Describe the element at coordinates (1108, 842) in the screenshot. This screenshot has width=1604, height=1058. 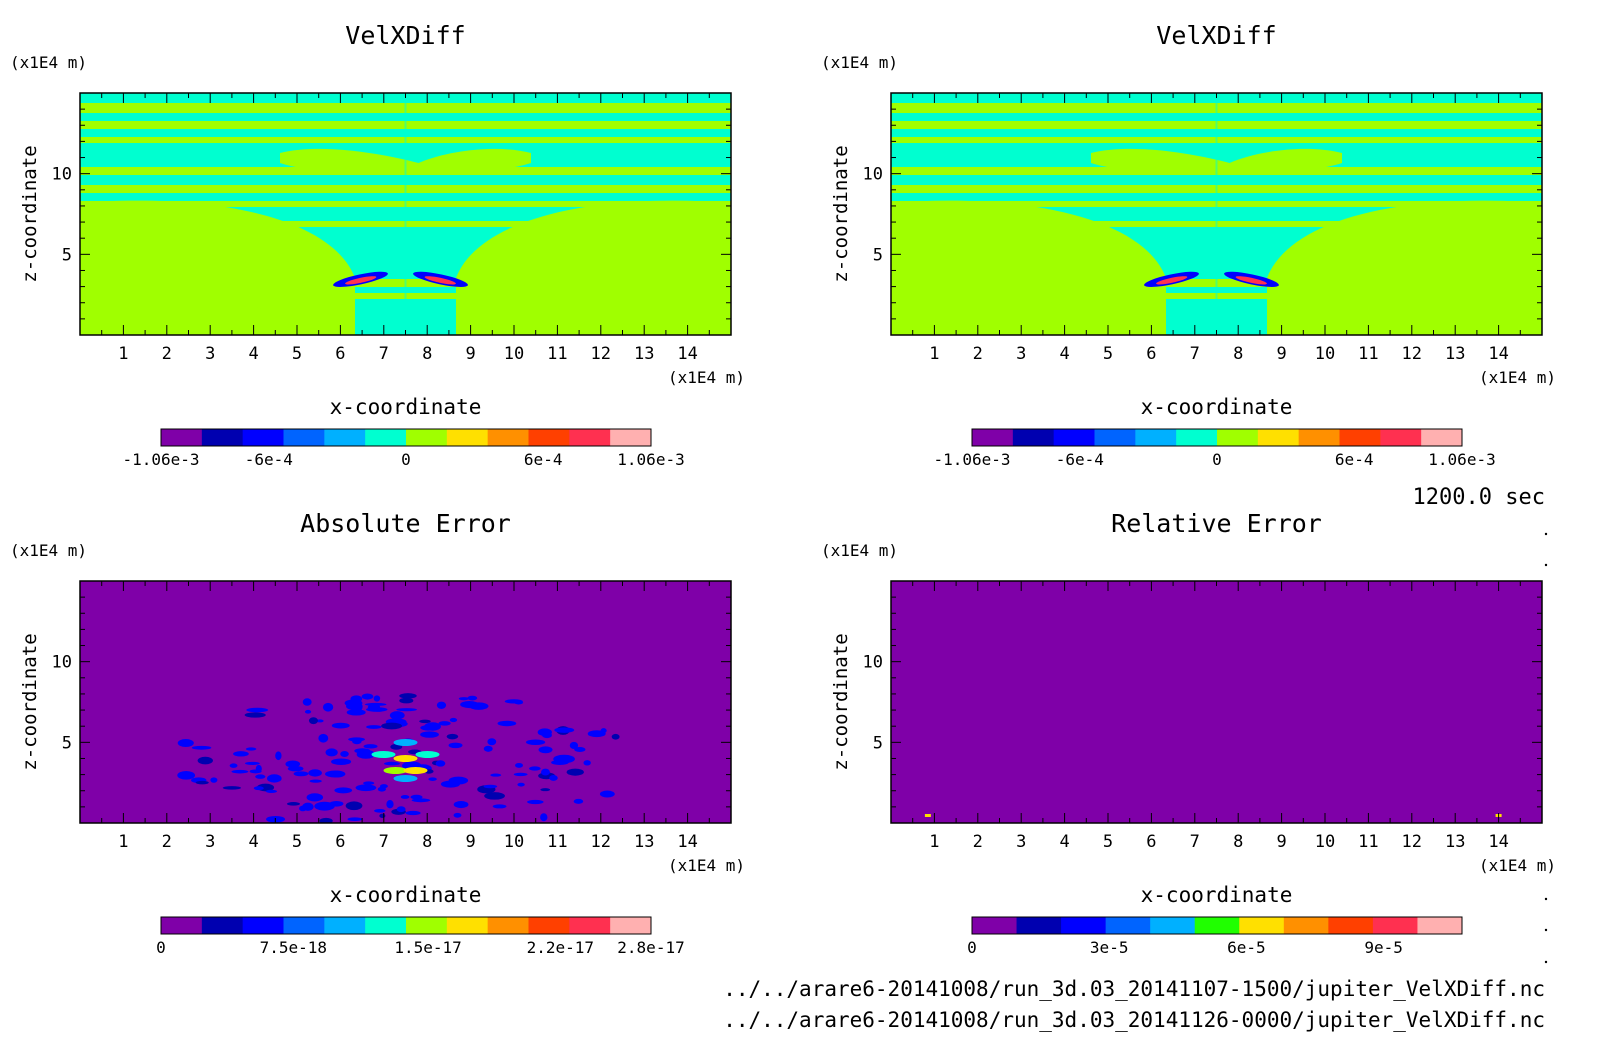
I see `x-tick-label: 5` at that location.